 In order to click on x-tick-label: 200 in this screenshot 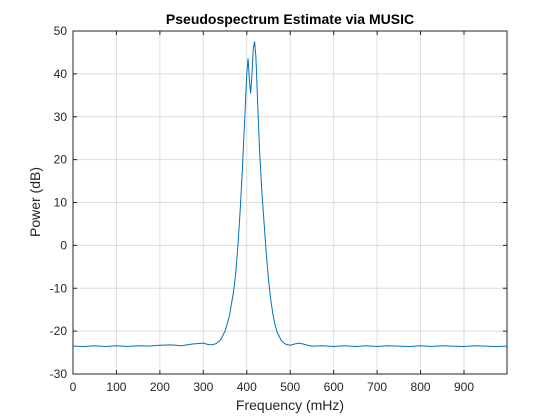, I will do `click(160, 387)`.